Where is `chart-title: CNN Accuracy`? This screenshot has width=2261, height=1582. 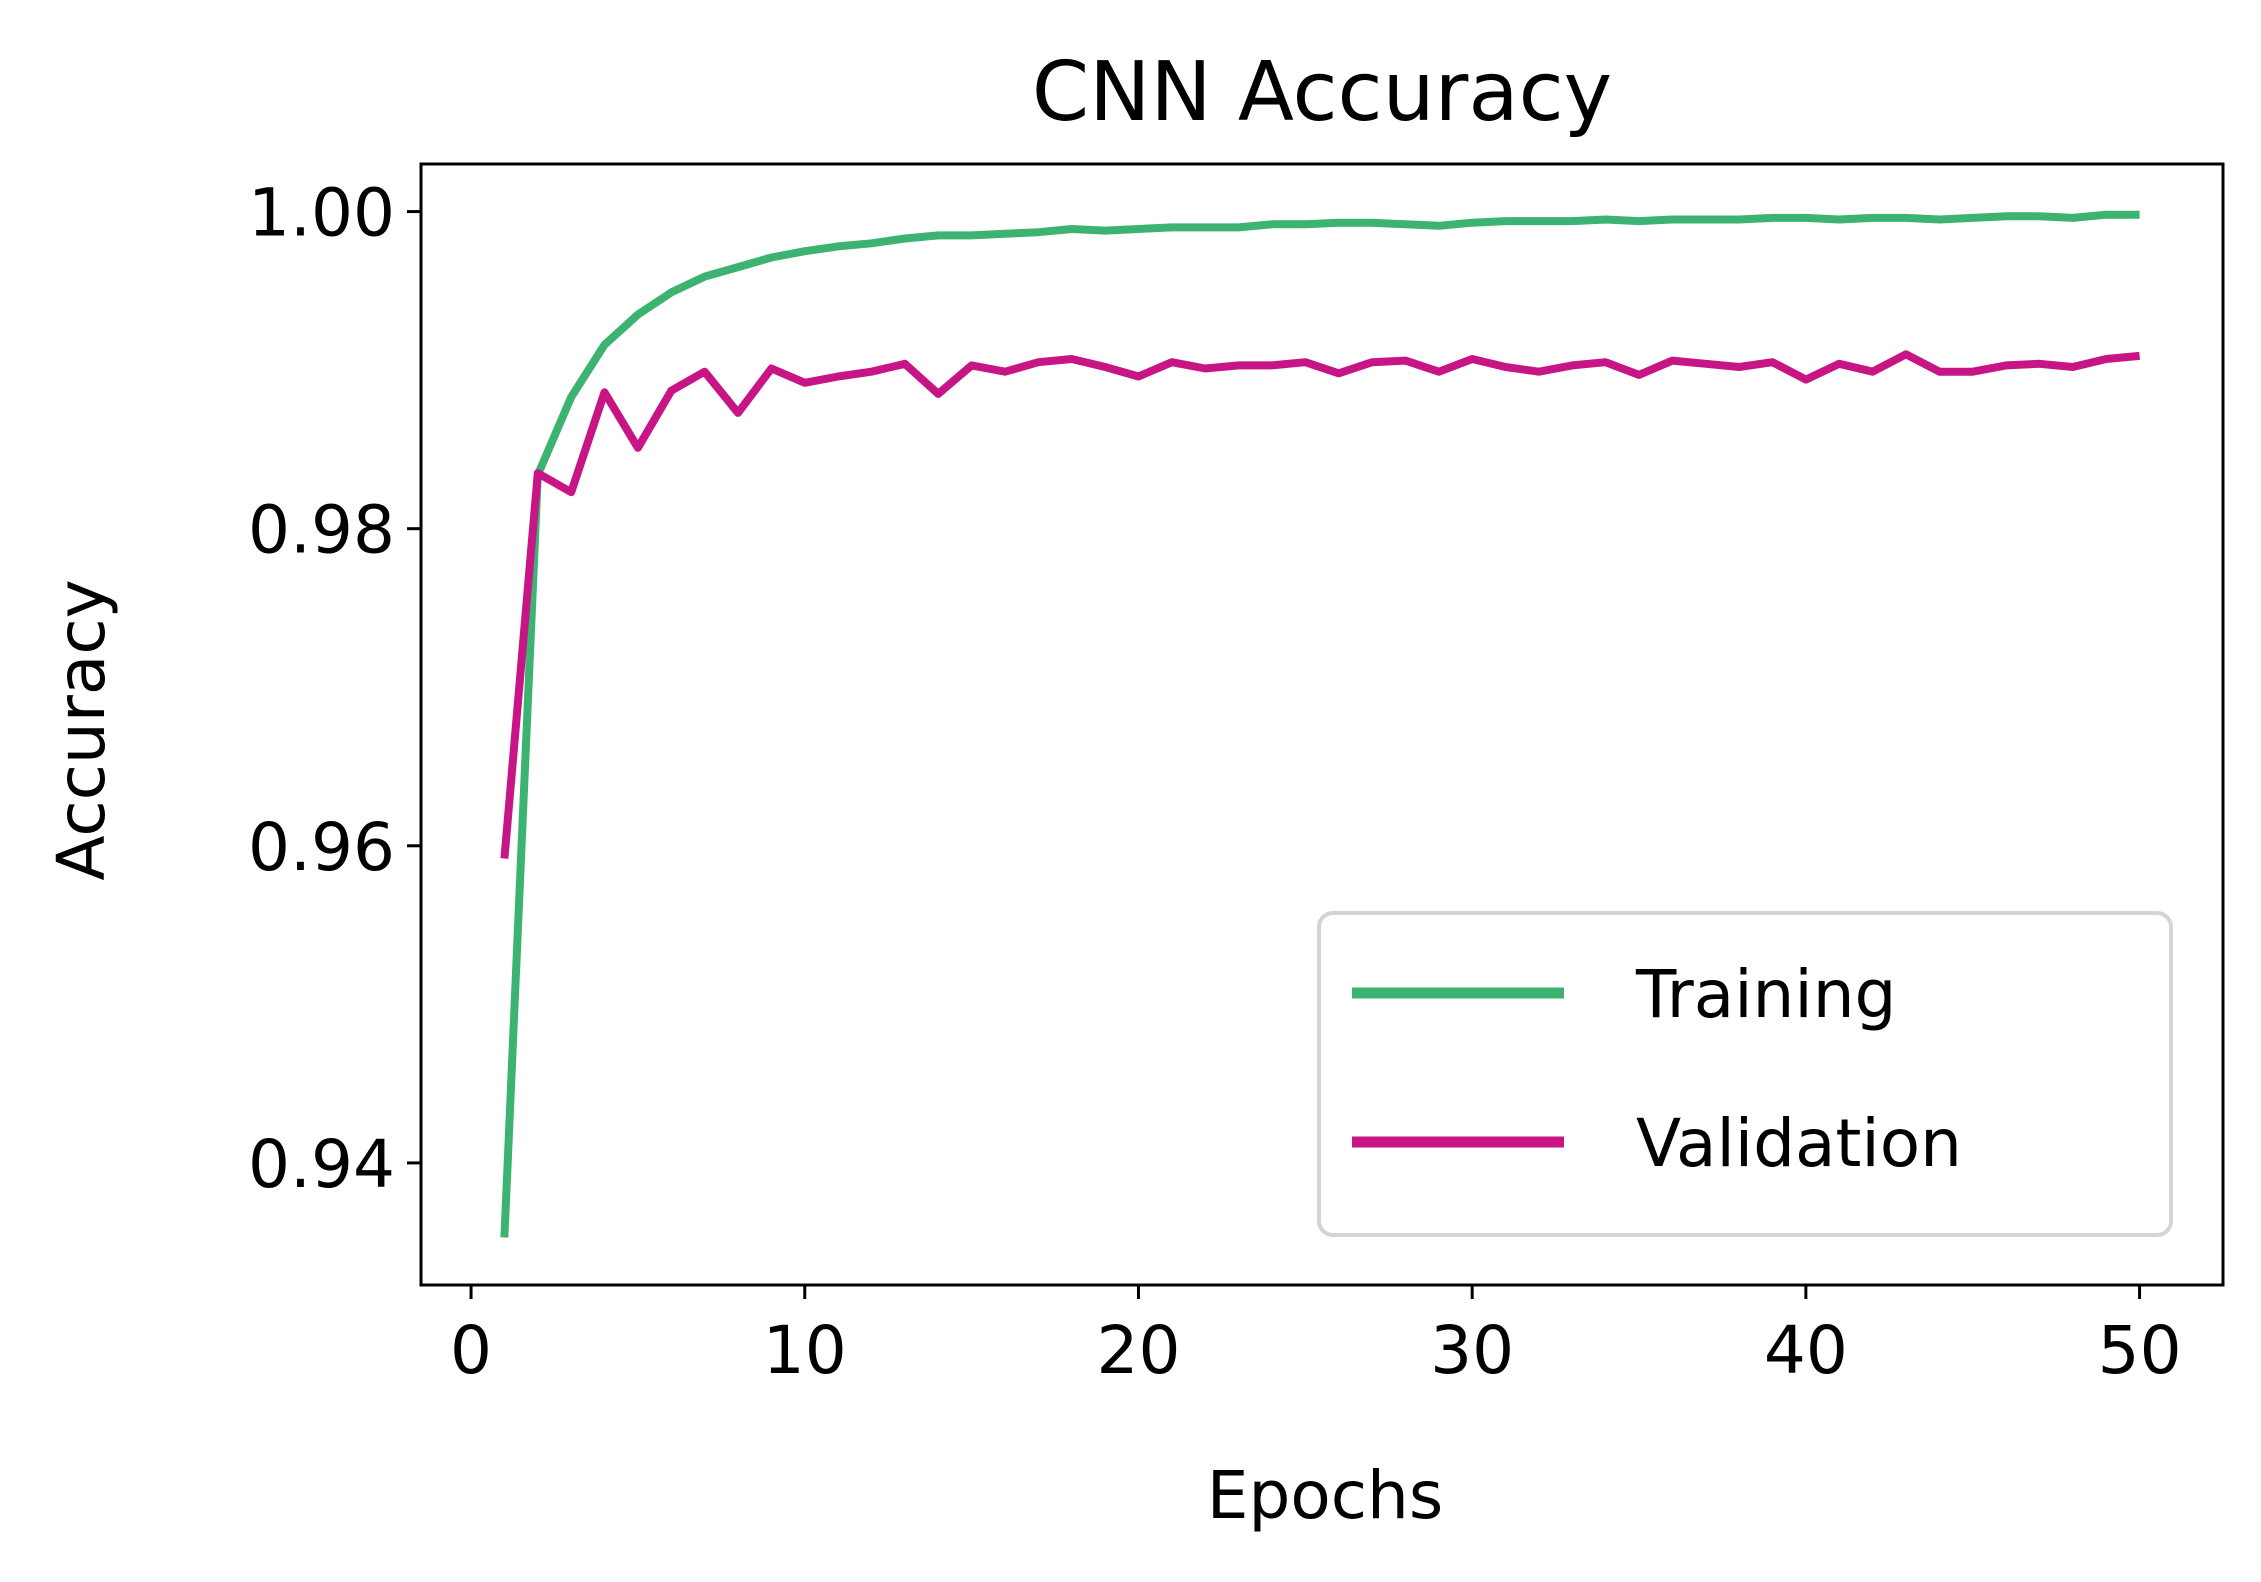 chart-title: CNN Accuracy is located at coordinates (1322, 92).